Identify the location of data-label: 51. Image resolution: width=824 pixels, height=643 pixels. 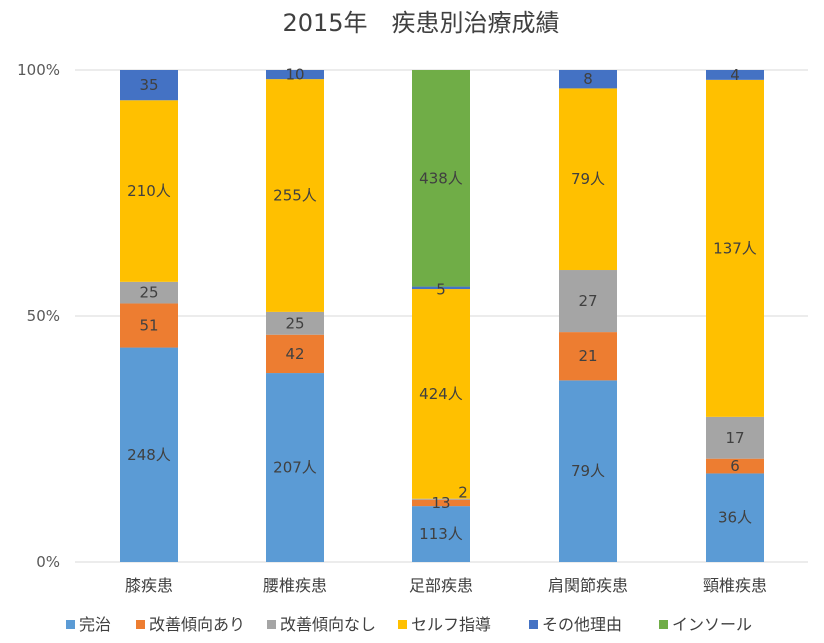
(148, 326).